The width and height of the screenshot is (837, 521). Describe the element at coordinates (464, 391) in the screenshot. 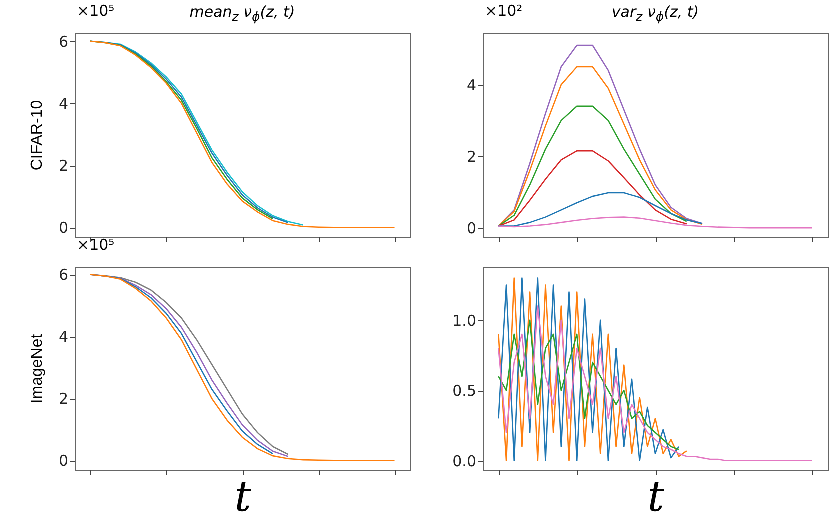

I see `y-tick-label: 0.5` at that location.